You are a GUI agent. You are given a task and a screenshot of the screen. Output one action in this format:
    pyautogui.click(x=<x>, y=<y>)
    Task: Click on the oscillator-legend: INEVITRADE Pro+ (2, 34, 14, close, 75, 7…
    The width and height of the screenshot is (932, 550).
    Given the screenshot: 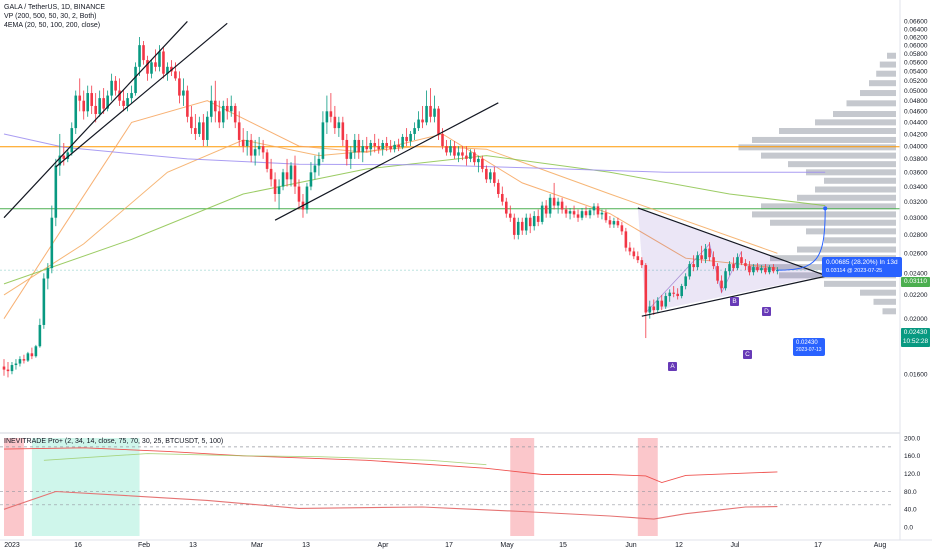 What is the action you would take?
    pyautogui.click(x=114, y=441)
    